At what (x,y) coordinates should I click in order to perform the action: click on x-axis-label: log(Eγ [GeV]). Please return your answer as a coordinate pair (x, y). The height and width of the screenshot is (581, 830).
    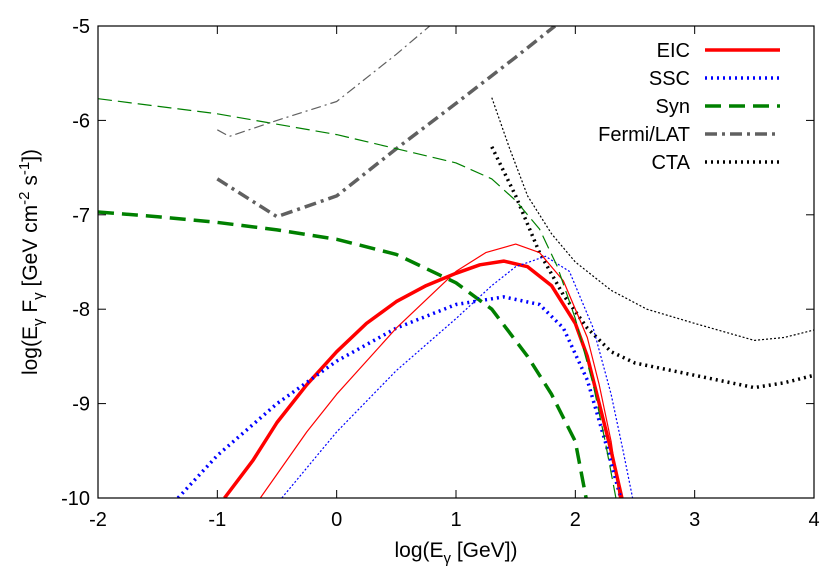
    Looking at the image, I should click on (455, 553).